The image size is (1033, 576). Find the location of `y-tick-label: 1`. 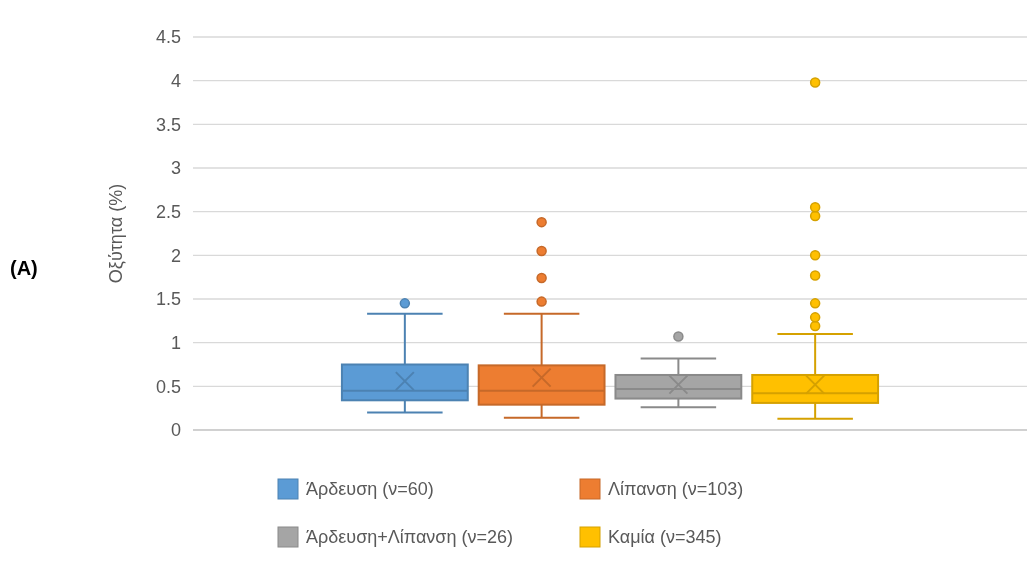

y-tick-label: 1 is located at coordinates (175, 342).